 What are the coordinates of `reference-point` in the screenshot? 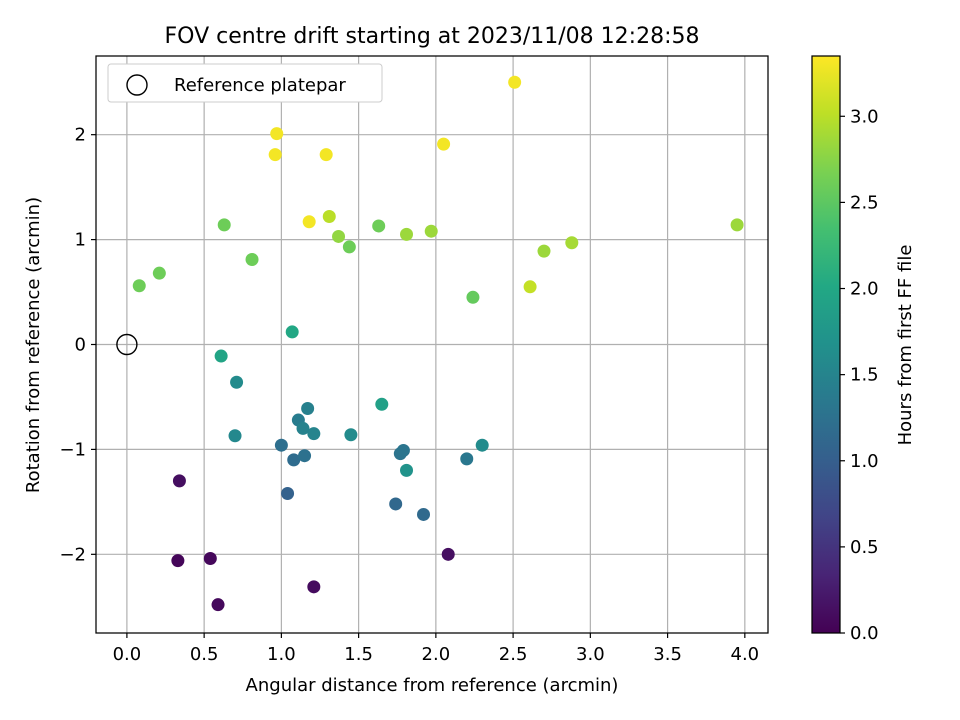 It's located at (127, 344).